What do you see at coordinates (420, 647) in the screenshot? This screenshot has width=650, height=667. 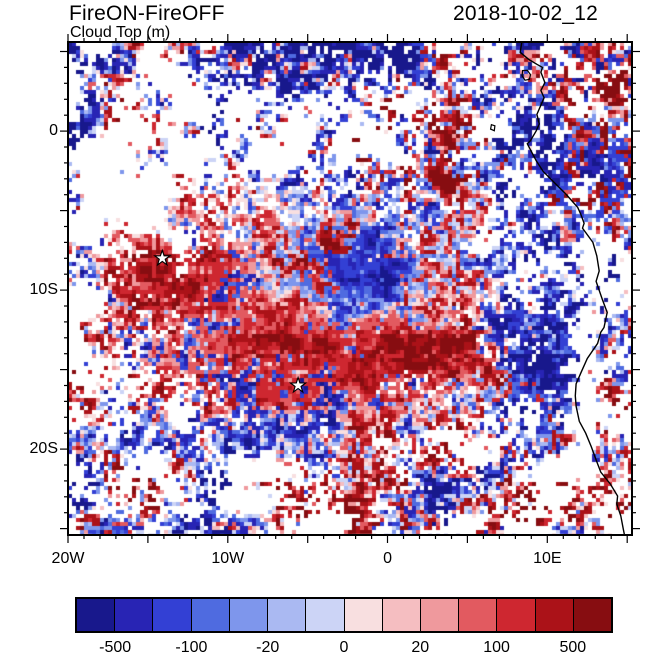 I see `colorbar-tick-label: 20` at bounding box center [420, 647].